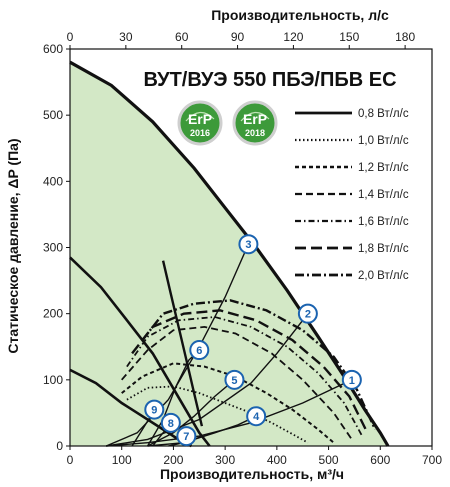 Image resolution: width=450 pixels, height=487 pixels. Describe the element at coordinates (238, 37) in the screenshot. I see `x2-tick-label-90: 90` at that location.